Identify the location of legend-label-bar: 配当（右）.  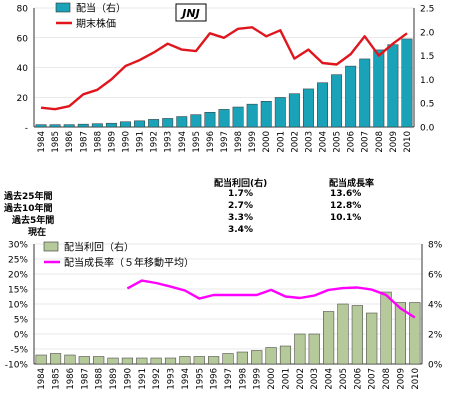
(101, 8).